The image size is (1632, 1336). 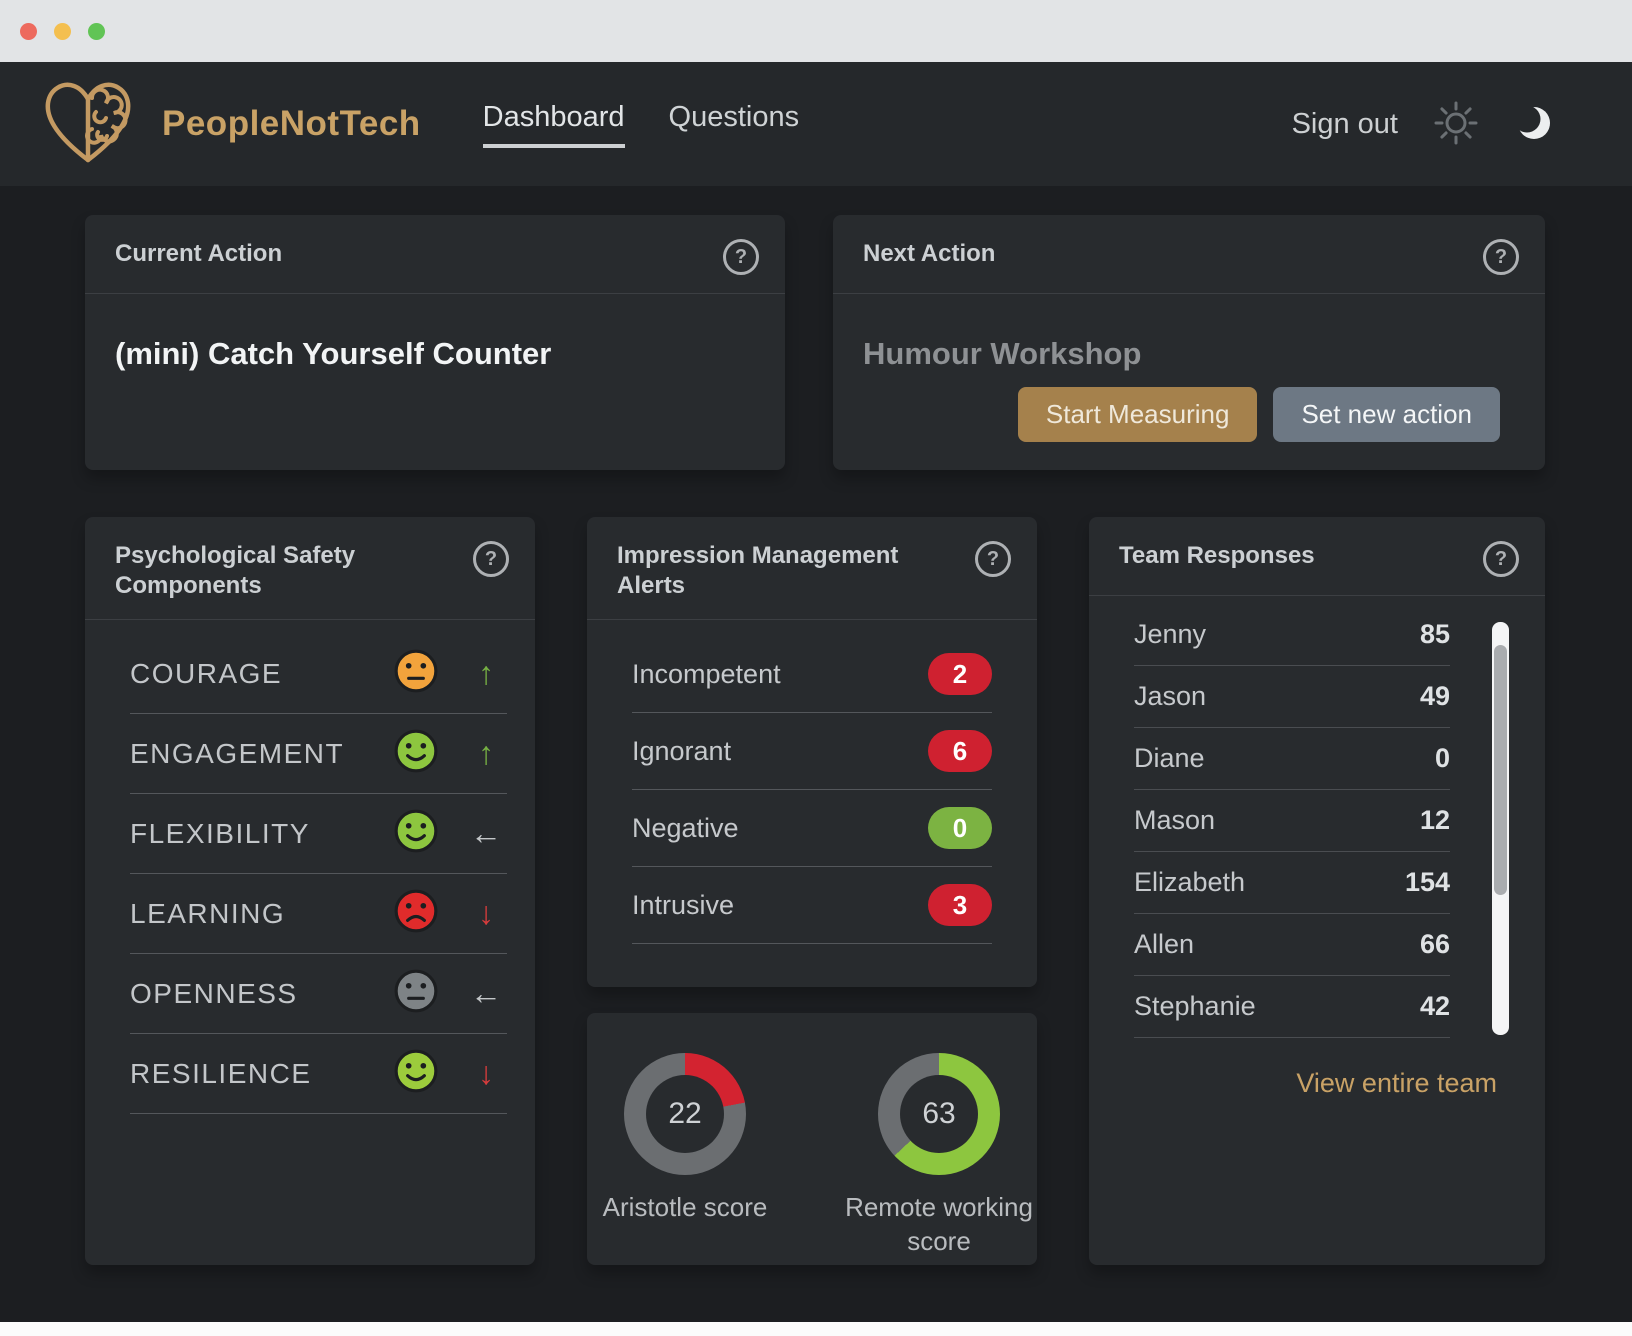 What do you see at coordinates (812, 674) in the screenshot?
I see `impression-alert-row: Incompetent 2` at bounding box center [812, 674].